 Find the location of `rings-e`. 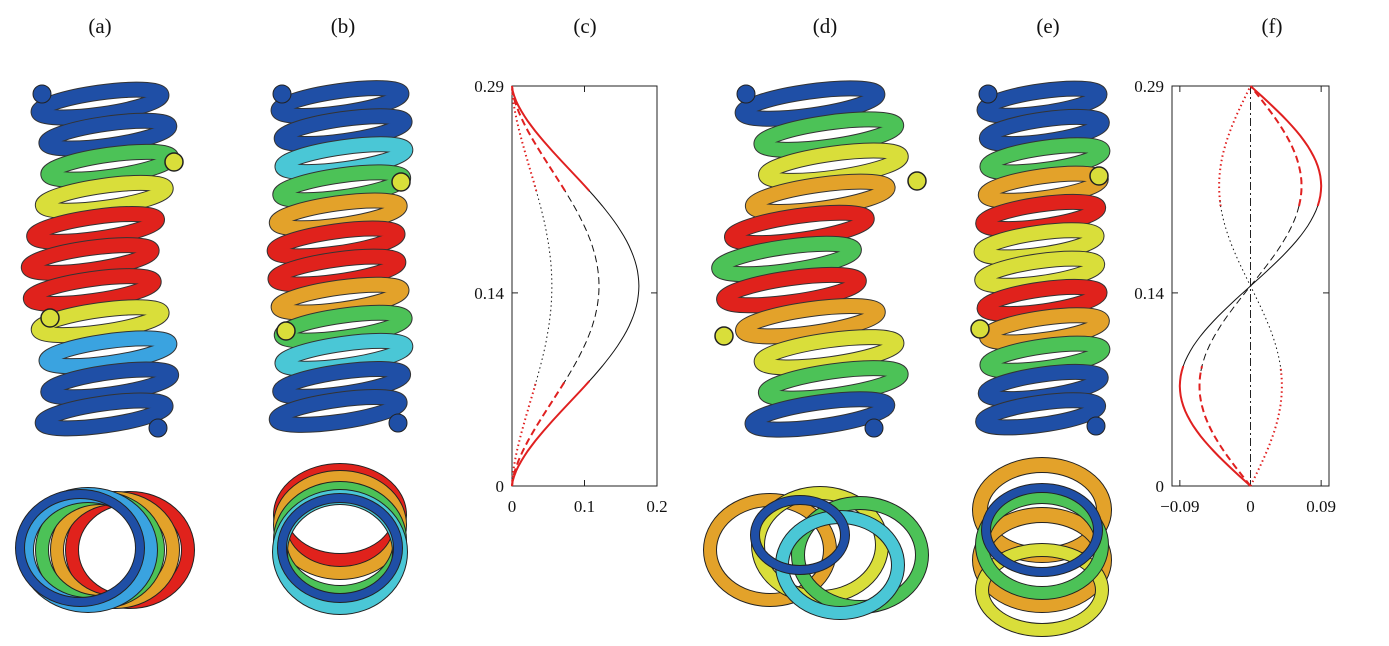

rings-e is located at coordinates (1042, 547).